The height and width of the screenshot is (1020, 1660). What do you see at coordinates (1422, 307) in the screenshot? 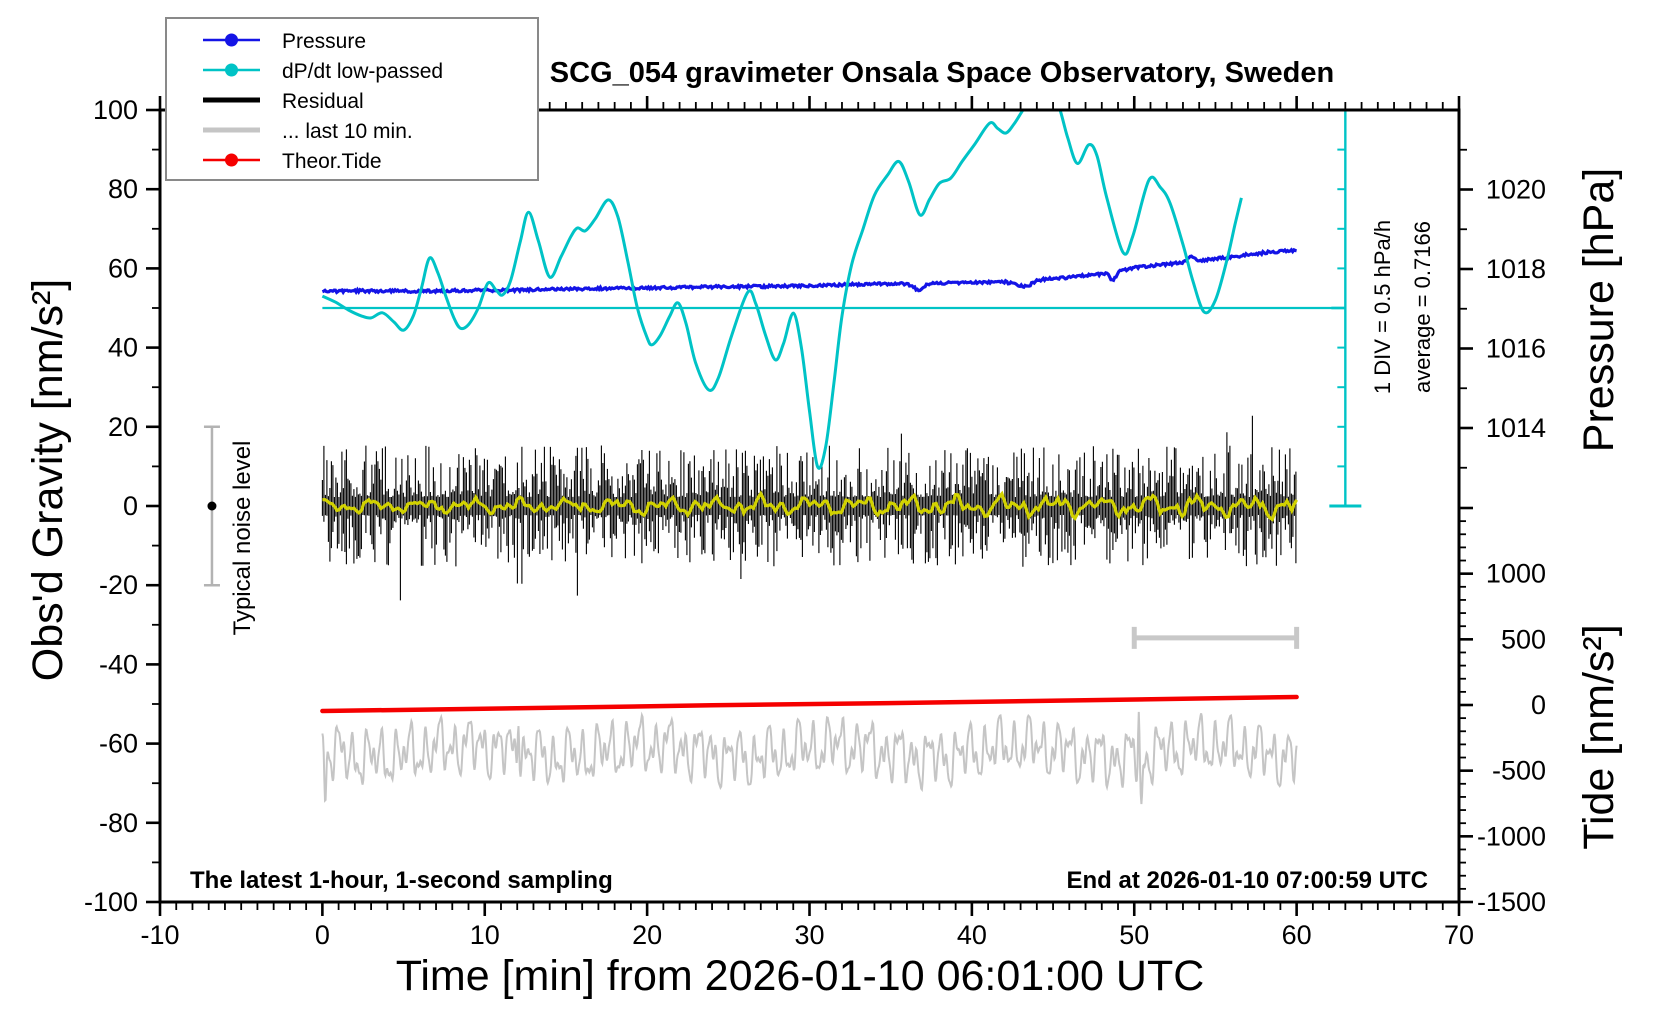
I see `average-gradient-label: average = 0.7166` at bounding box center [1422, 307].